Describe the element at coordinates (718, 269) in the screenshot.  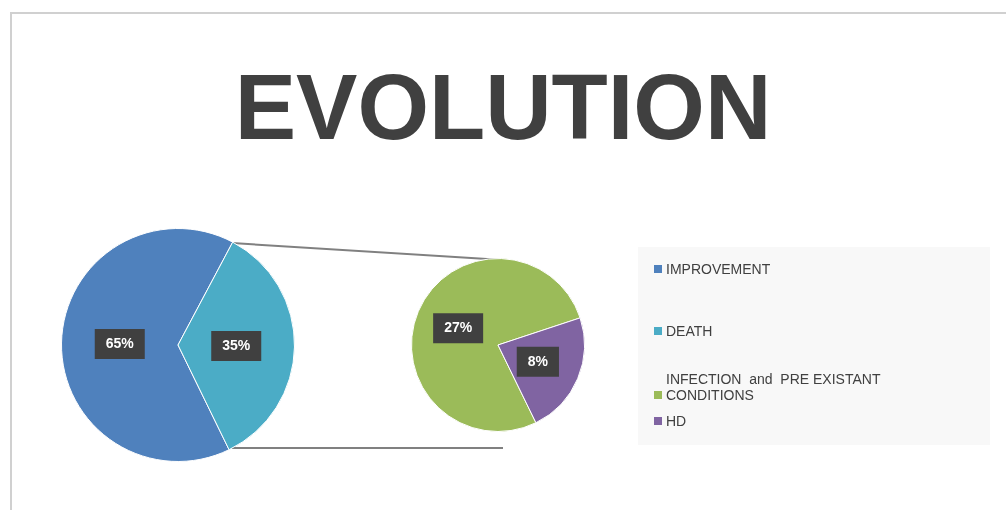
I see `legend-label: IMPROVEMENT` at that location.